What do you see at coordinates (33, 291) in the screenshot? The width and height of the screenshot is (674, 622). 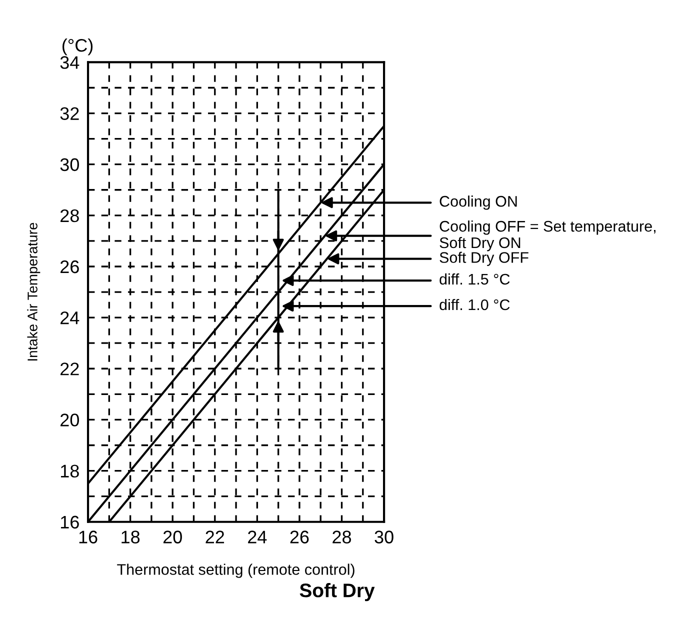 I see `y-axis-title: Intake Air Temperature` at bounding box center [33, 291].